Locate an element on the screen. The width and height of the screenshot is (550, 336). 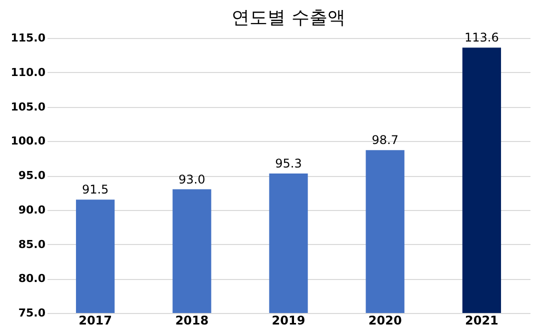
data-label: 91.5 is located at coordinates (95, 189).